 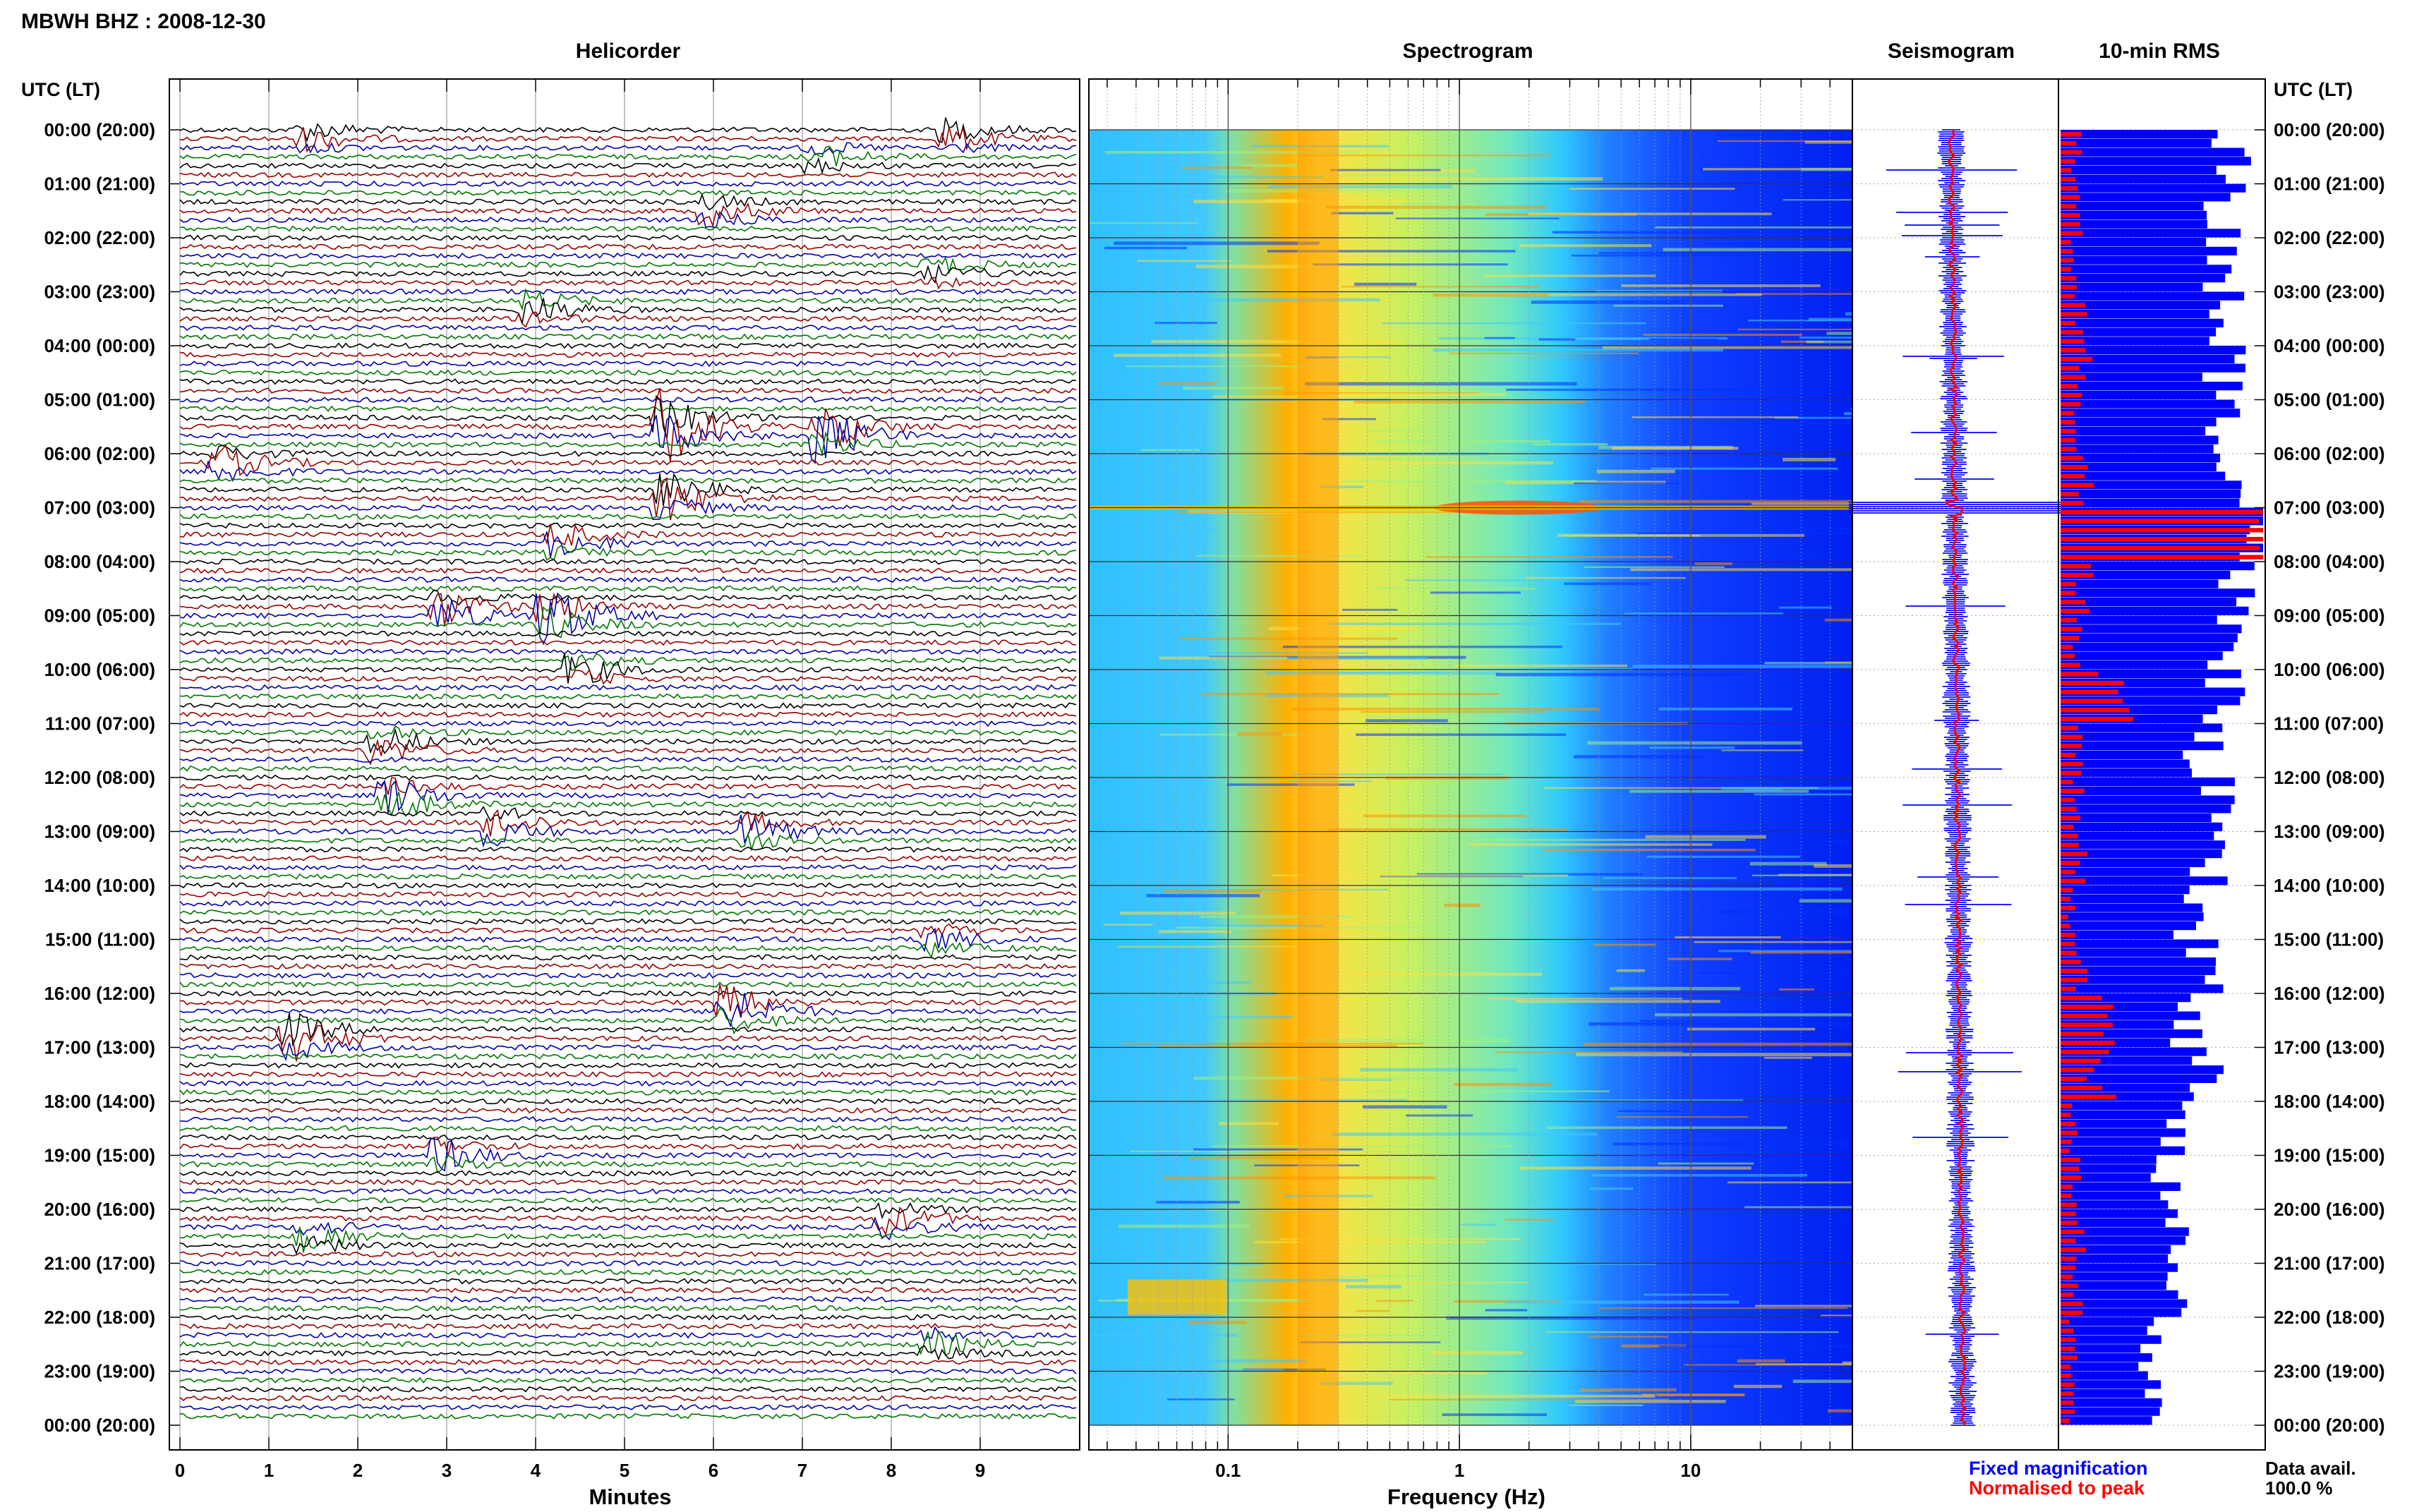 I want to click on utc-label-right: UTC (LT), so click(x=2313, y=89).